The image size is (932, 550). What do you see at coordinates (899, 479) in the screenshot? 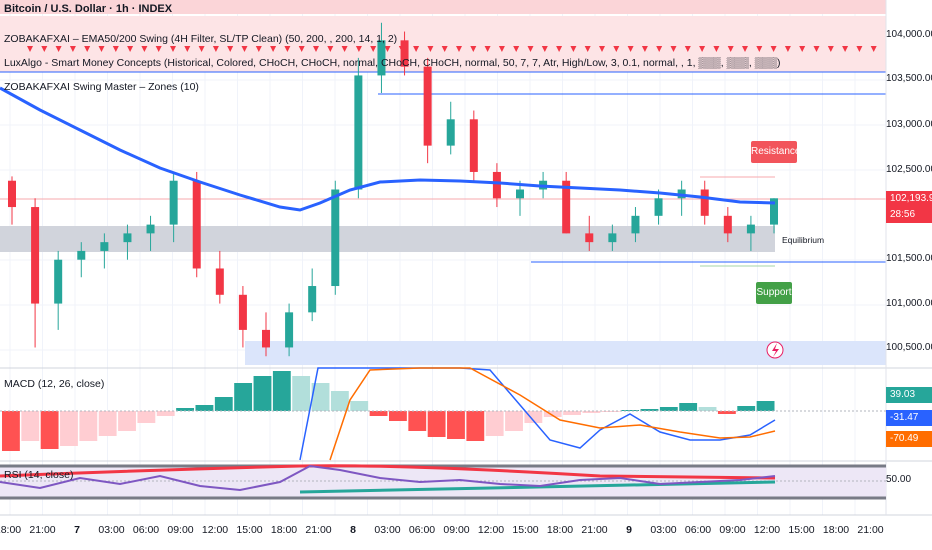
I see `rsi-level-label: 50.00` at bounding box center [899, 479].